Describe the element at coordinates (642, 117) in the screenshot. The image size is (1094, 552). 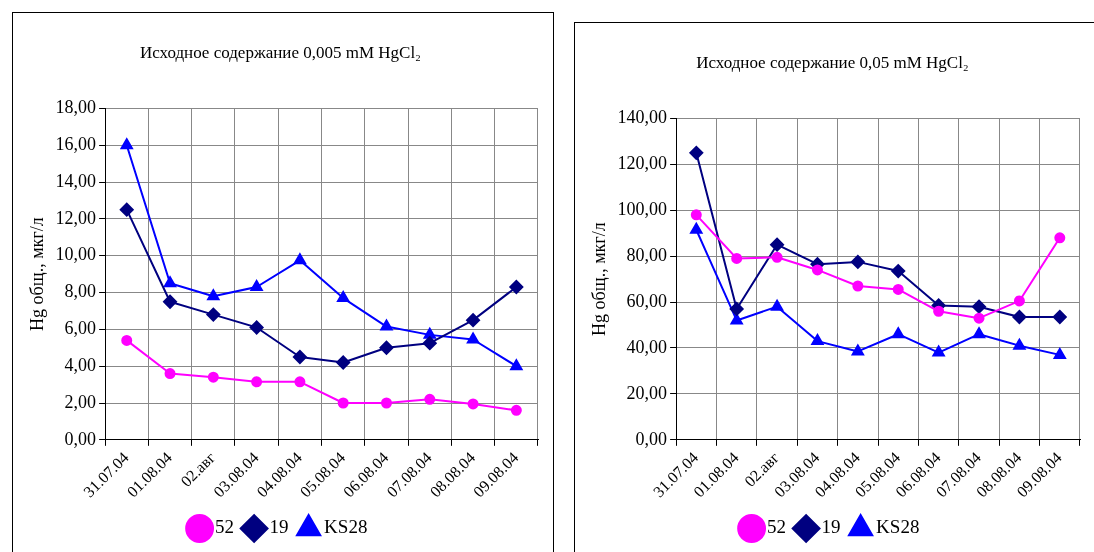
I see `y-tick-label: 140,00` at that location.